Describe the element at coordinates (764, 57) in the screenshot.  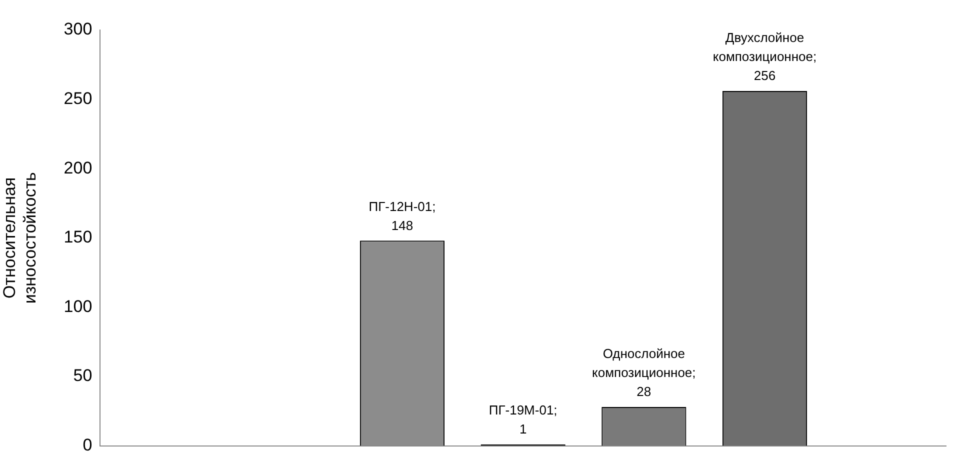
I see `data-label: Двухслойное композиционное; 256` at that location.